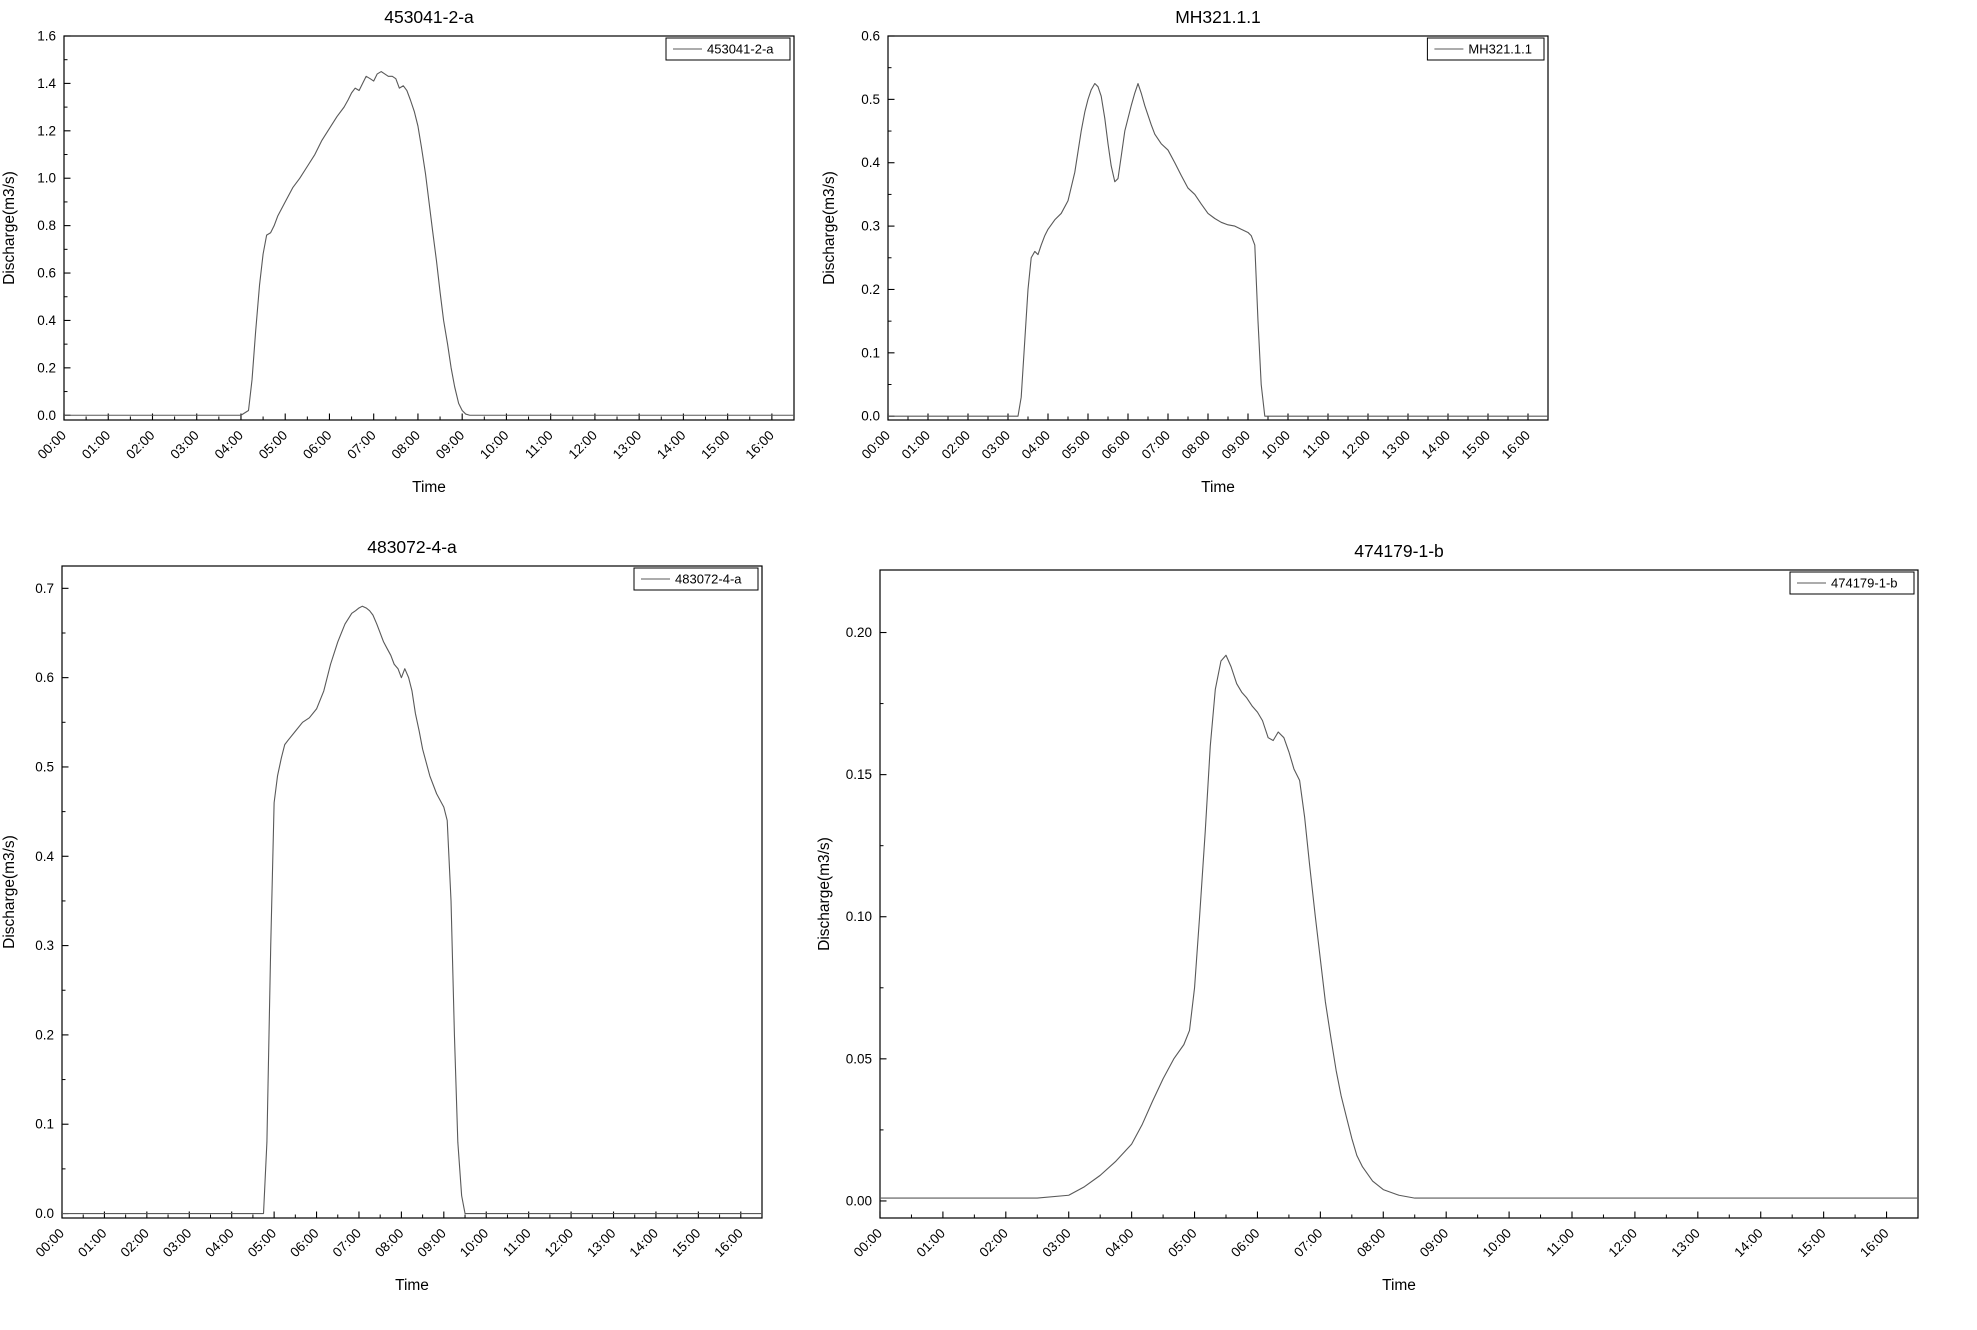 This screenshot has height=1330, width=1977. What do you see at coordinates (1500, 49) in the screenshot?
I see `legend-label: MH321.1.1` at bounding box center [1500, 49].